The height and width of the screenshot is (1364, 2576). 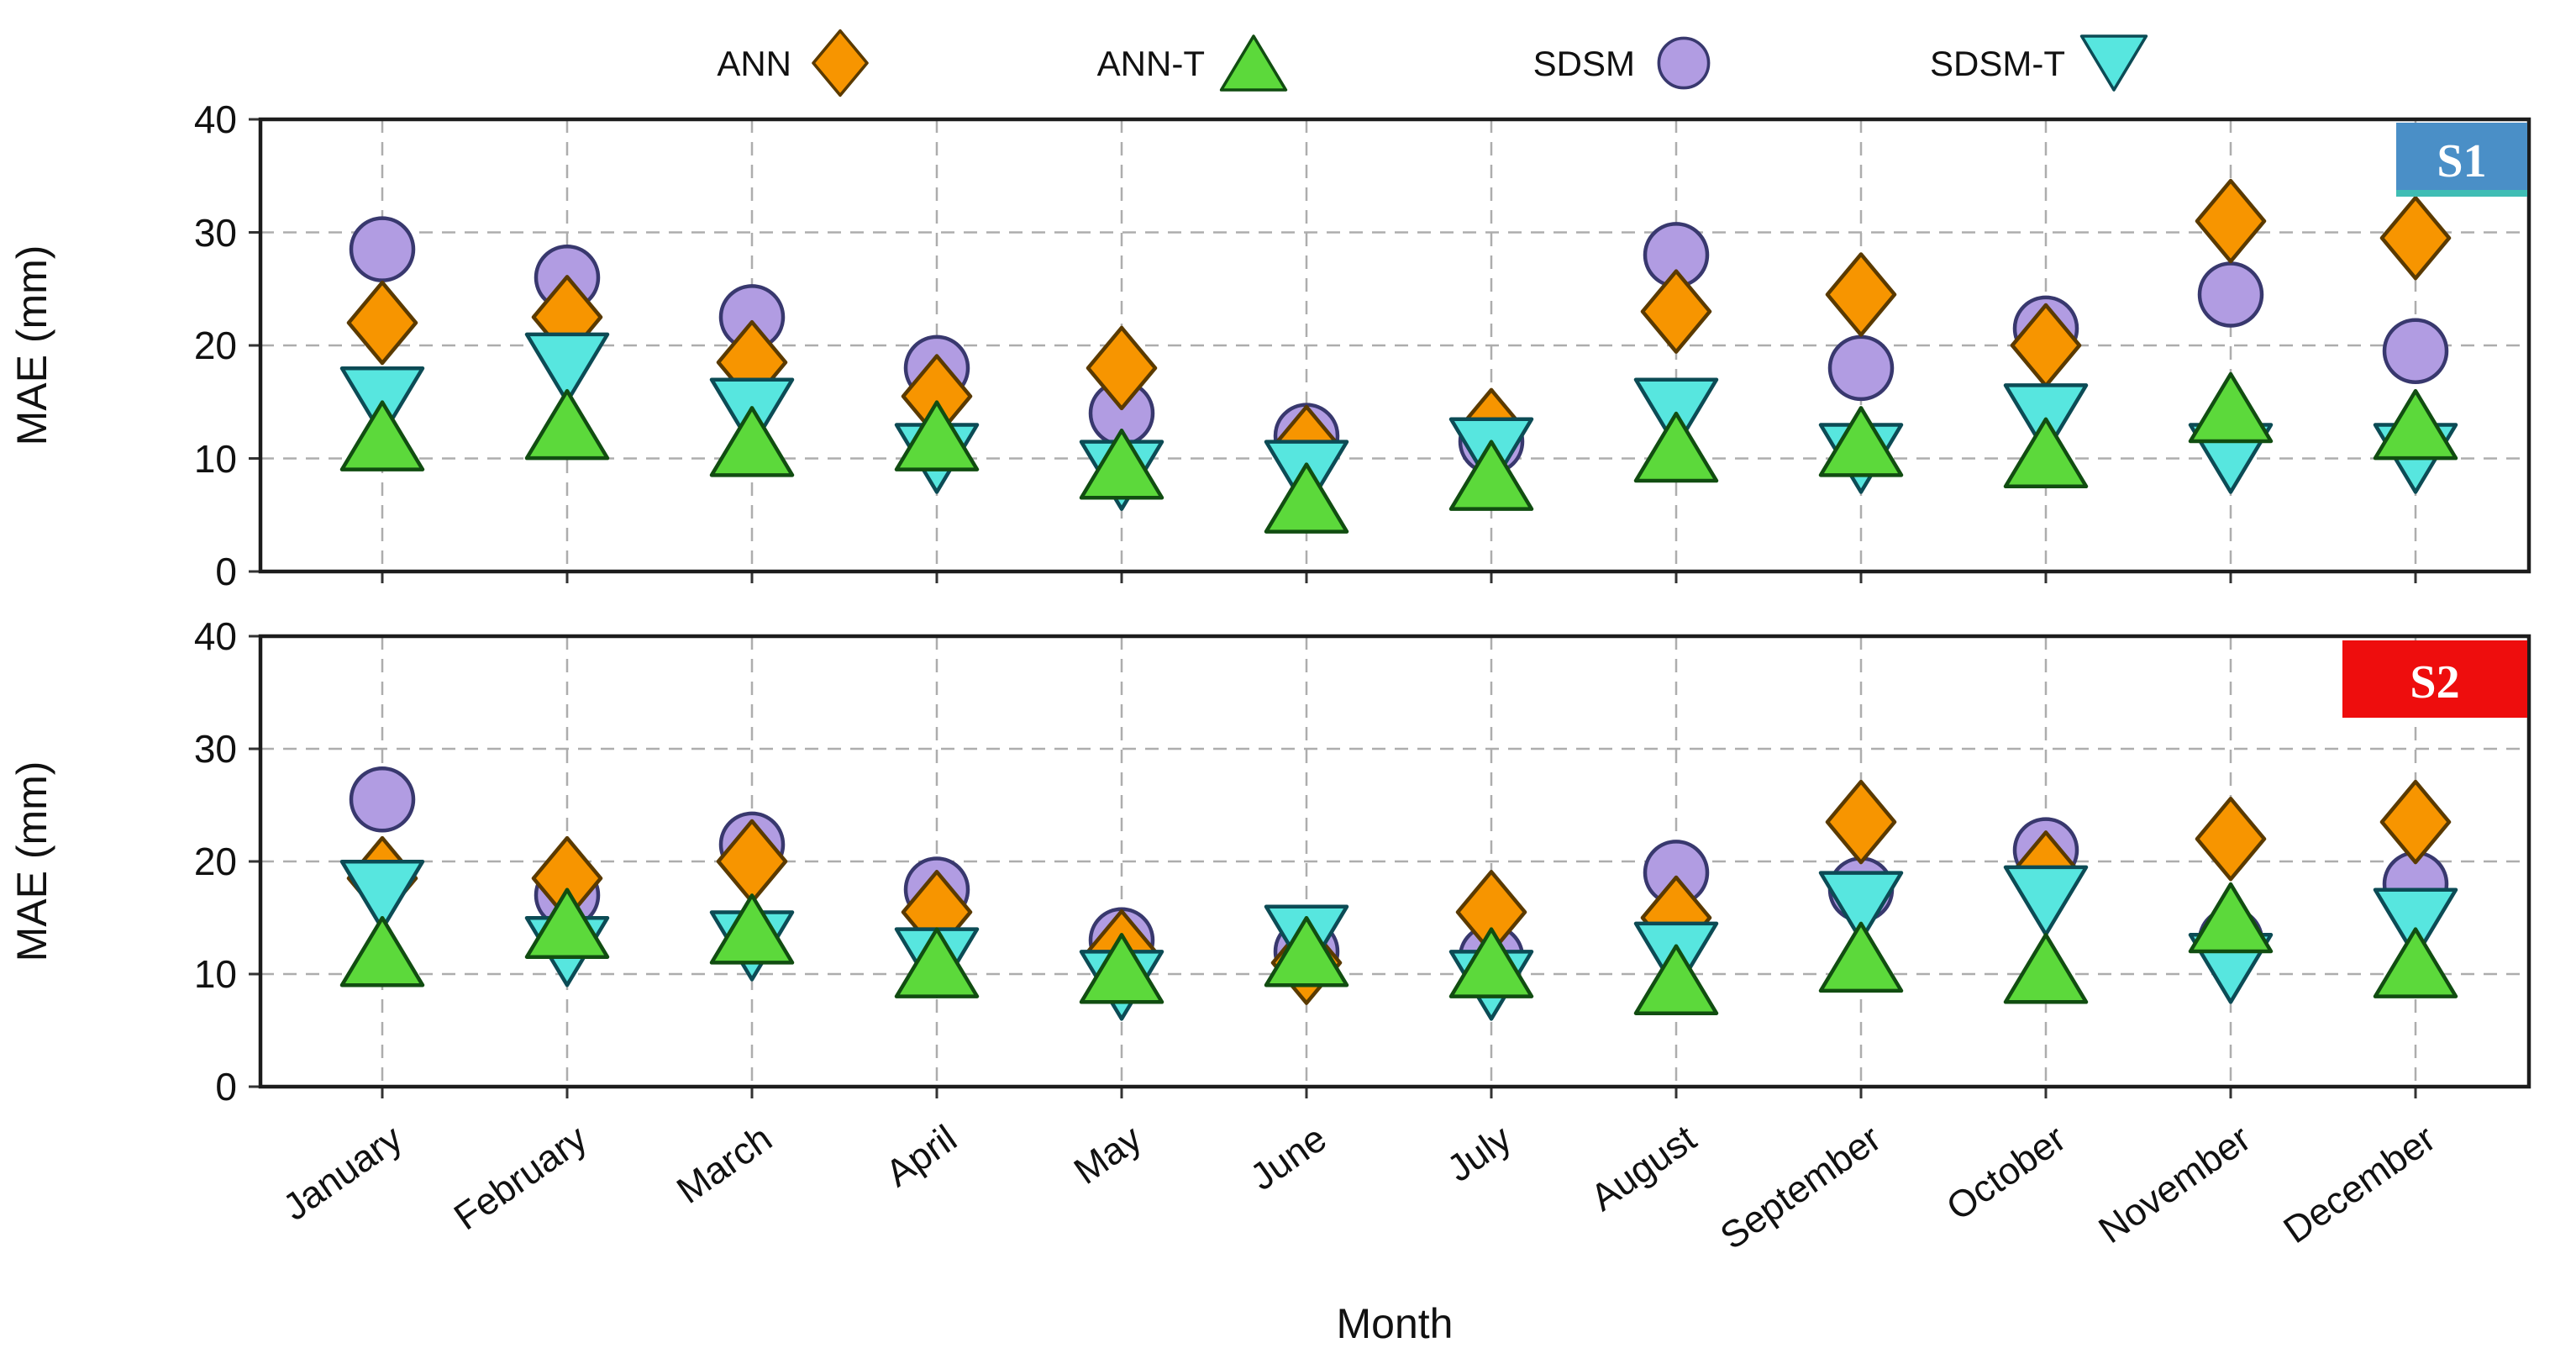 I want to click on triangle-up-icon, so click(x=1253, y=63).